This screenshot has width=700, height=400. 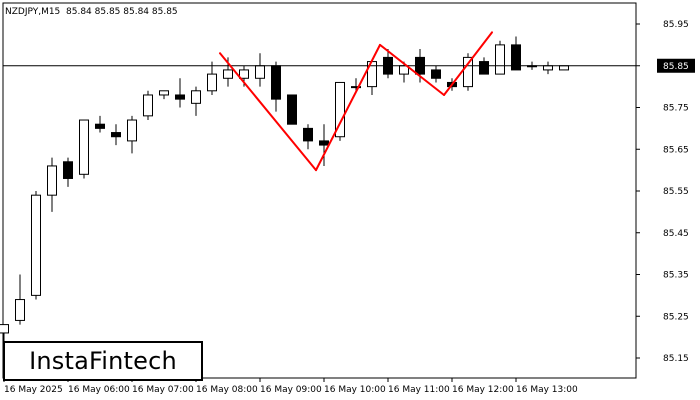 I want to click on time-tick-label: 16 May 07:00, so click(x=163, y=390).